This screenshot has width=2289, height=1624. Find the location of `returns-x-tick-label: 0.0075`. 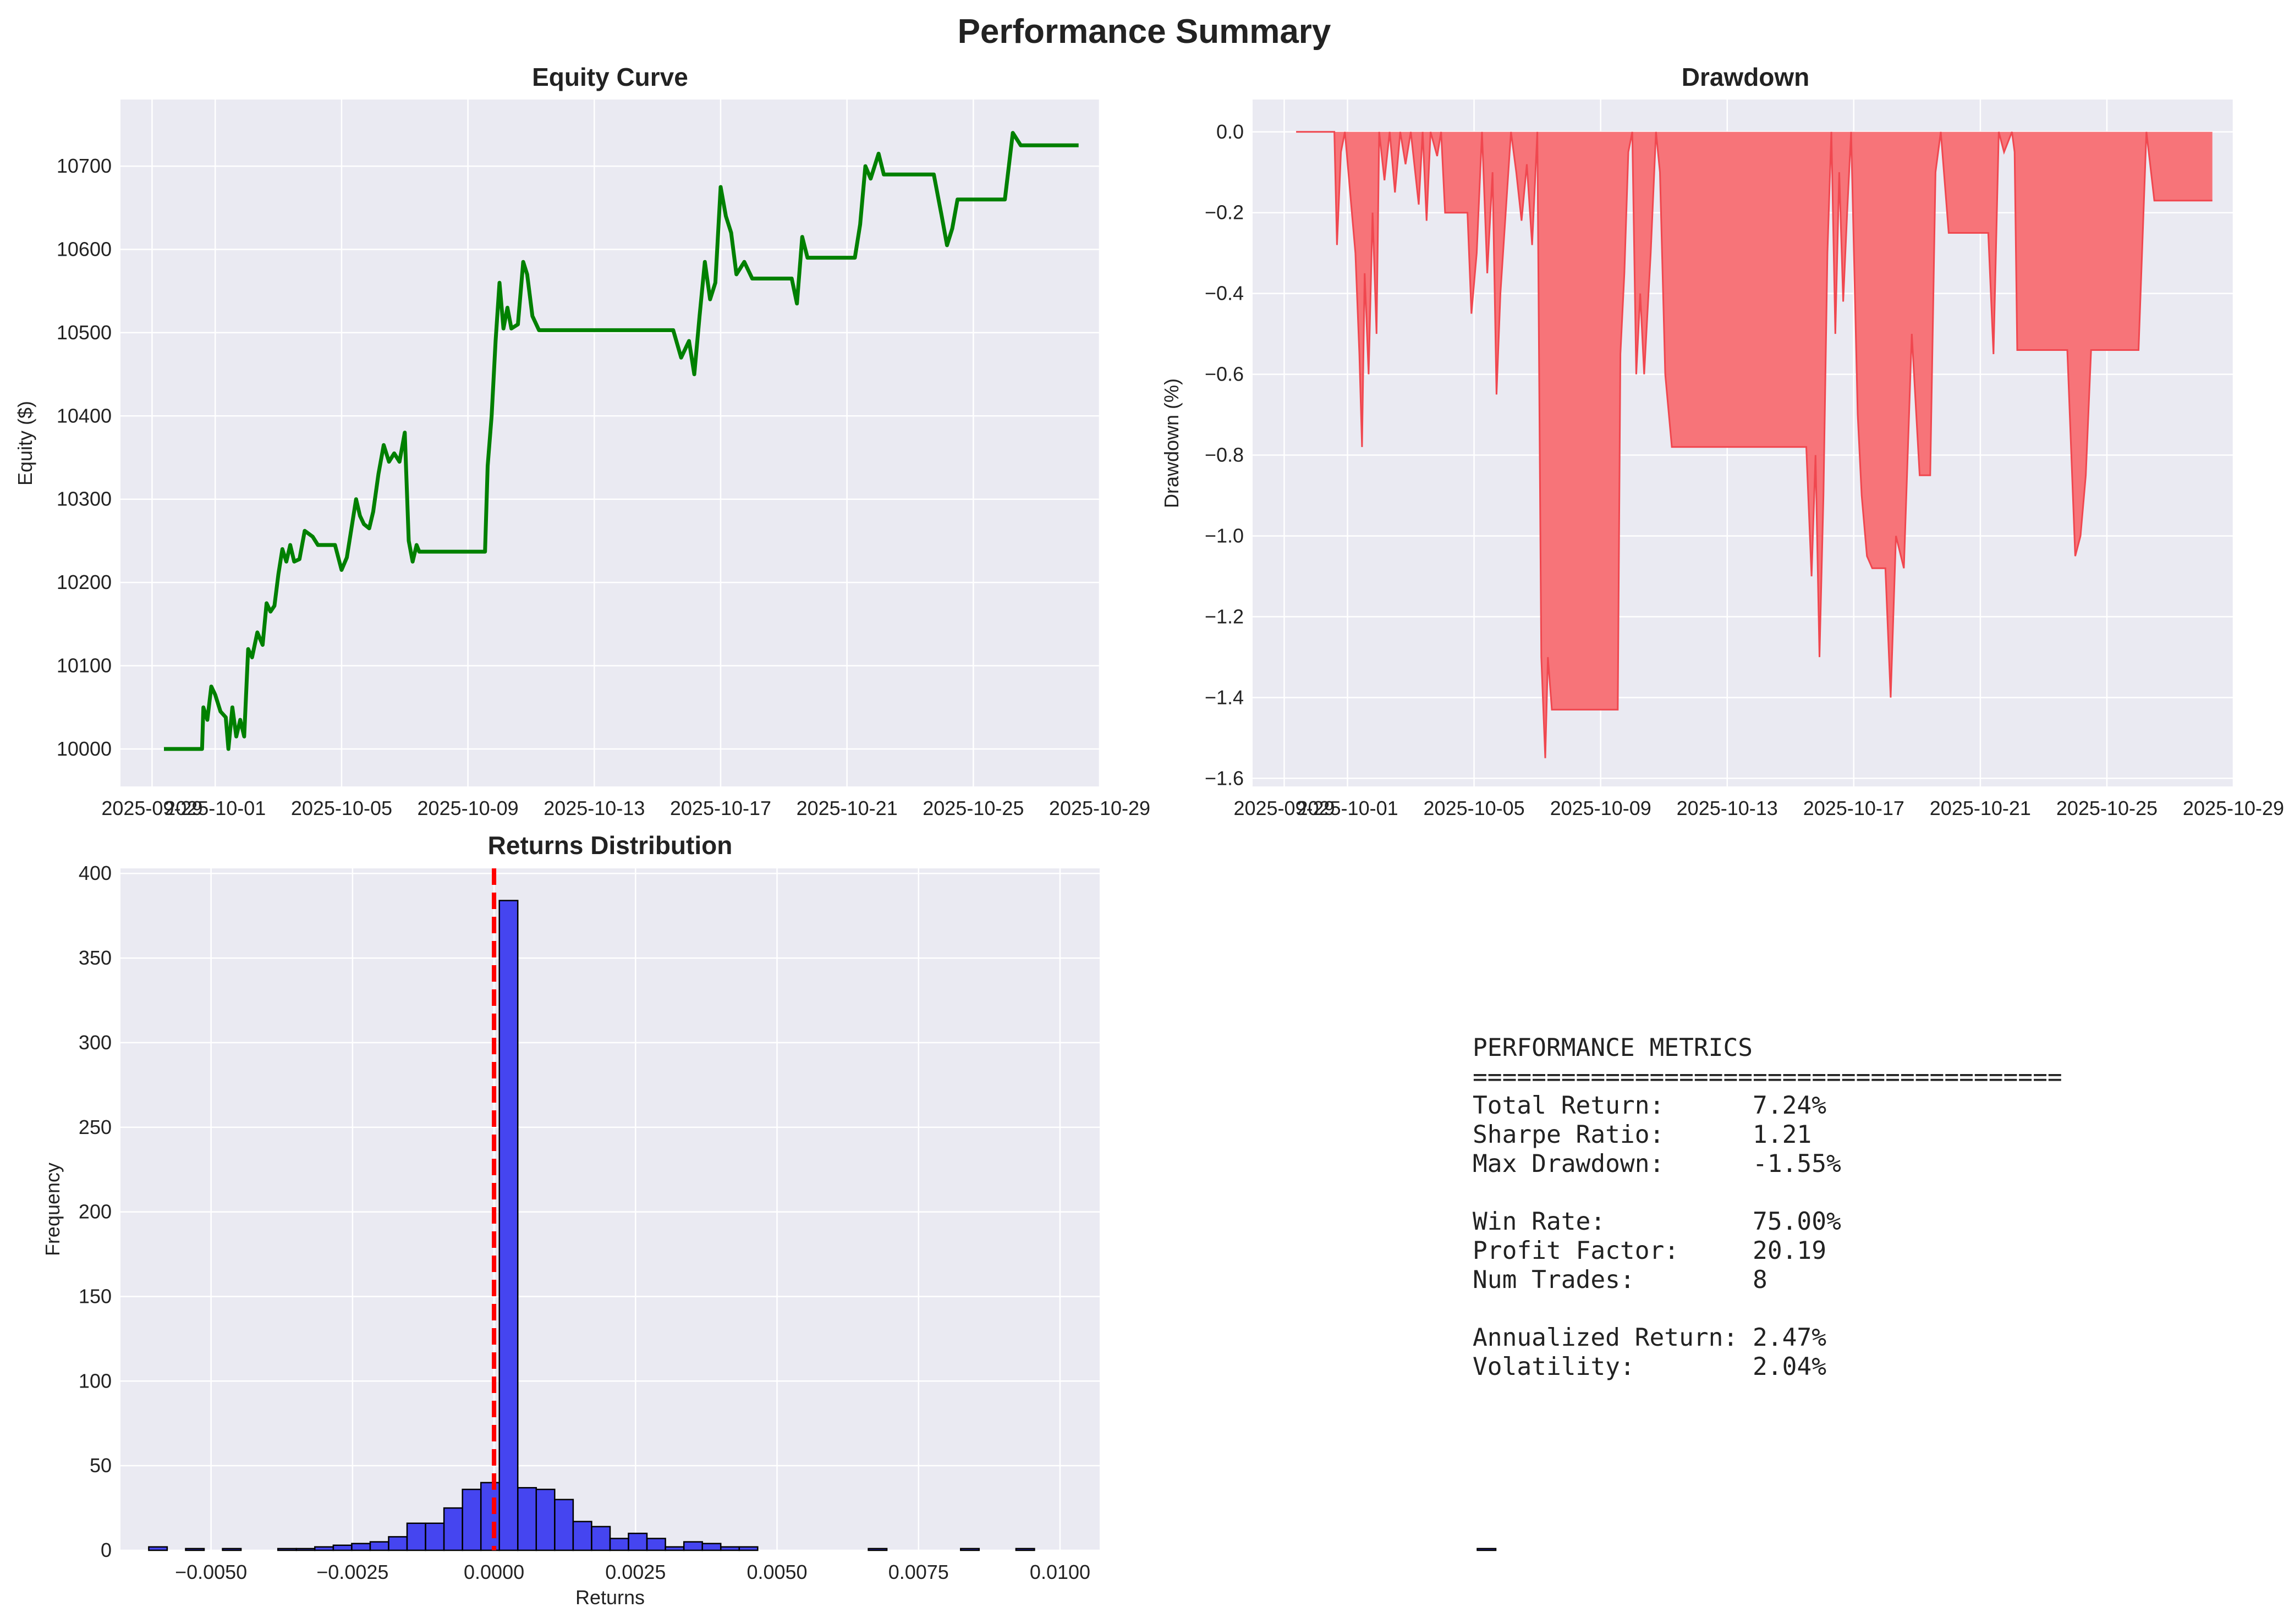

returns-x-tick-label: 0.0075 is located at coordinates (918, 1572).